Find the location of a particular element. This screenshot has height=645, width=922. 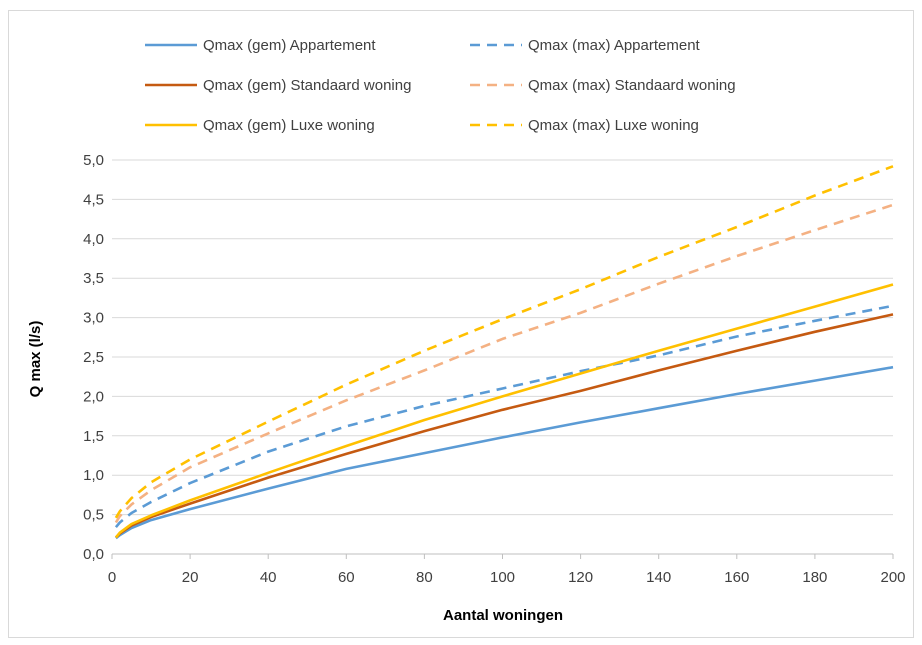

x-tick-label: 180 is located at coordinates (814, 577).